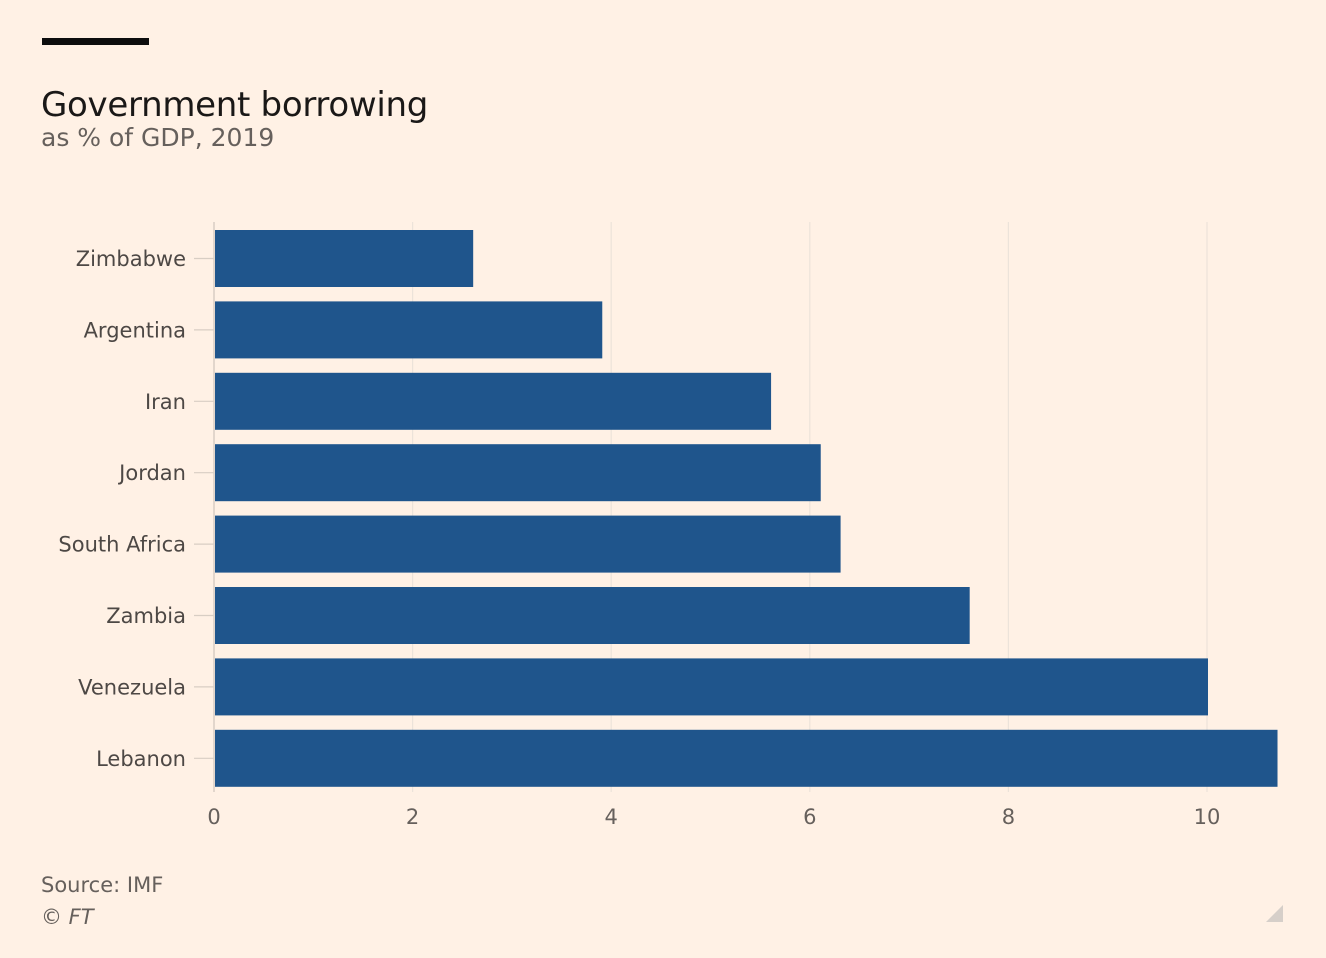 This screenshot has height=958, width=1326. Describe the element at coordinates (213, 817) in the screenshot. I see `x-tick-label: 0` at that location.